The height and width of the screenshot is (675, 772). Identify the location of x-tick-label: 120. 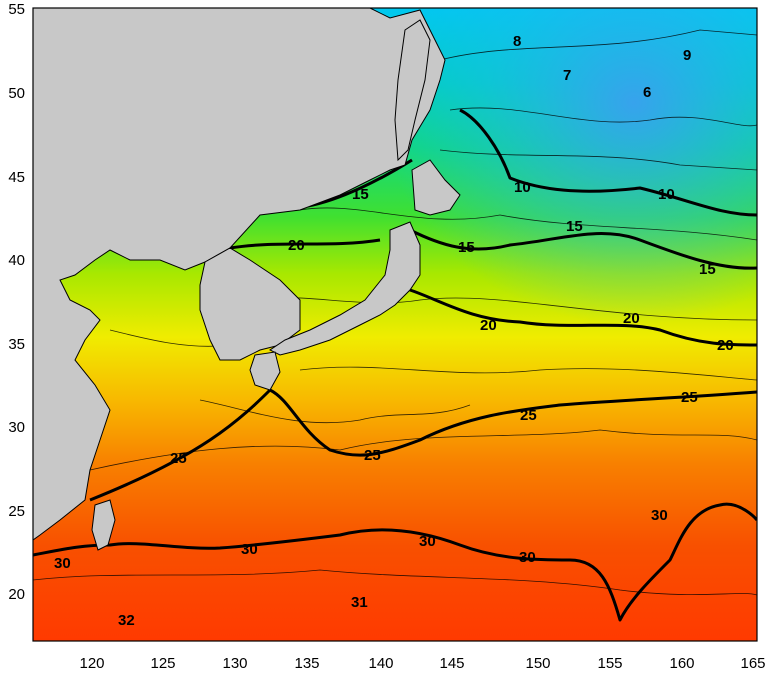
(91, 663).